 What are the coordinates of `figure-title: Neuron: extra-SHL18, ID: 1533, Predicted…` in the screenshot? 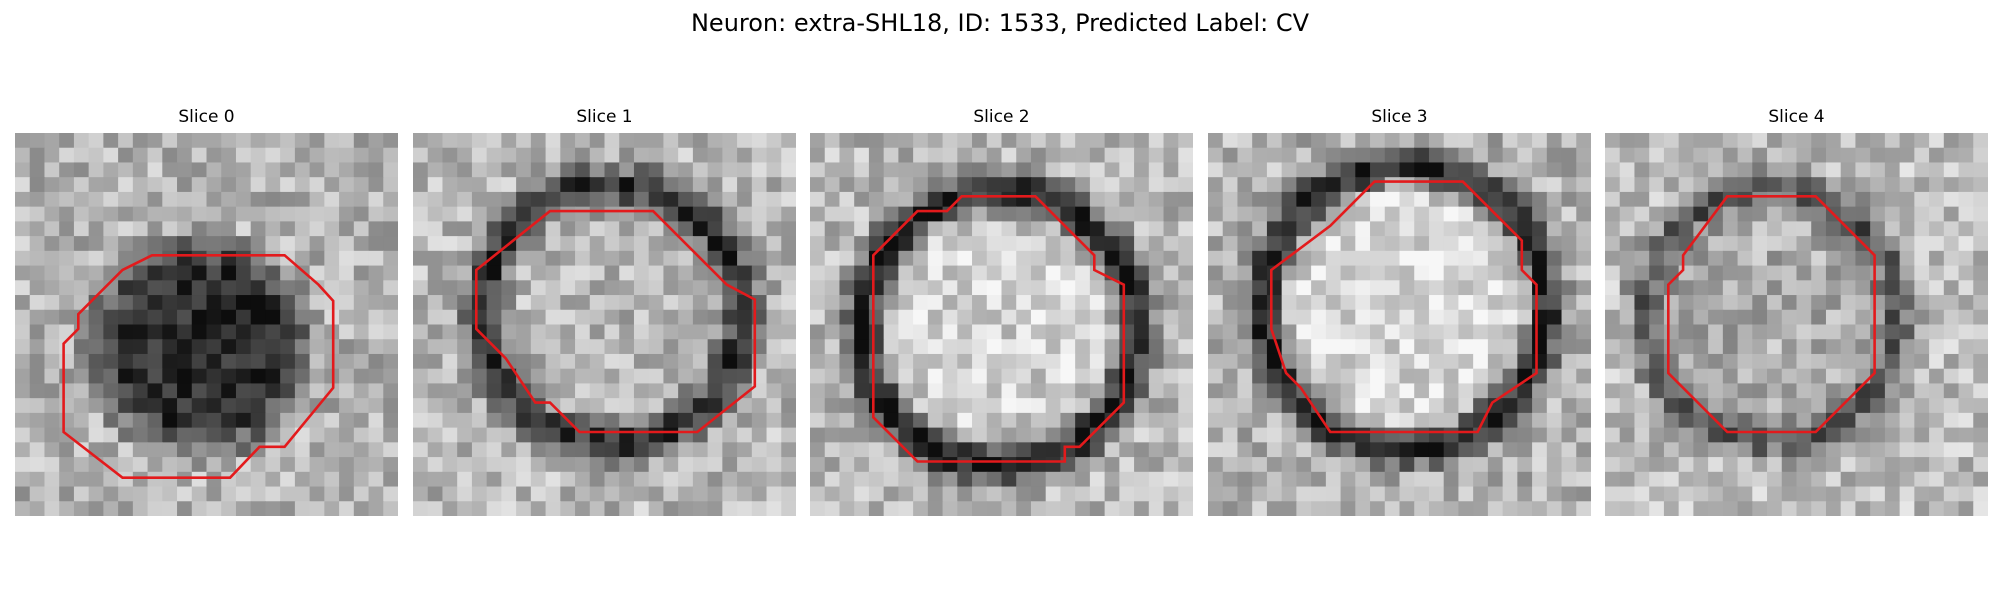 It's located at (1000, 23).